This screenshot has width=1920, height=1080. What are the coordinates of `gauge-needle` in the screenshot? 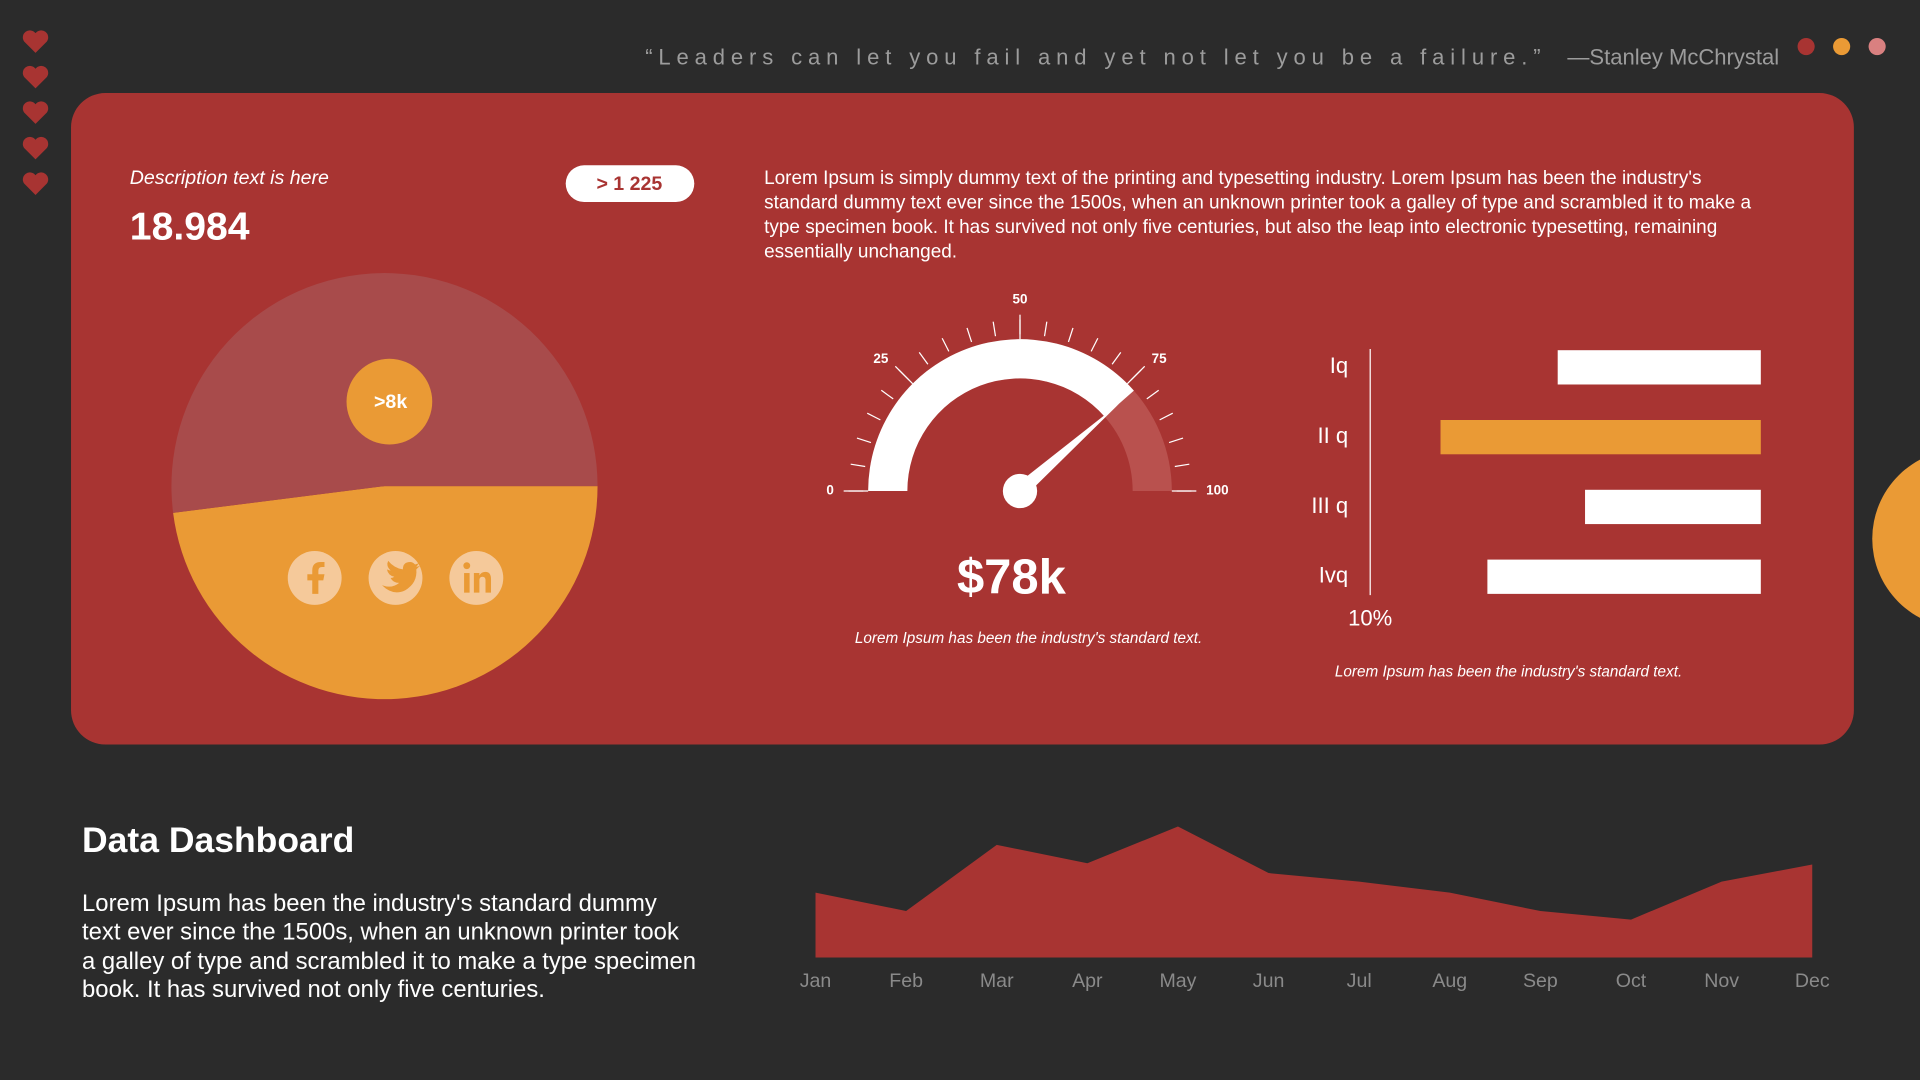 It's located at (1067, 450).